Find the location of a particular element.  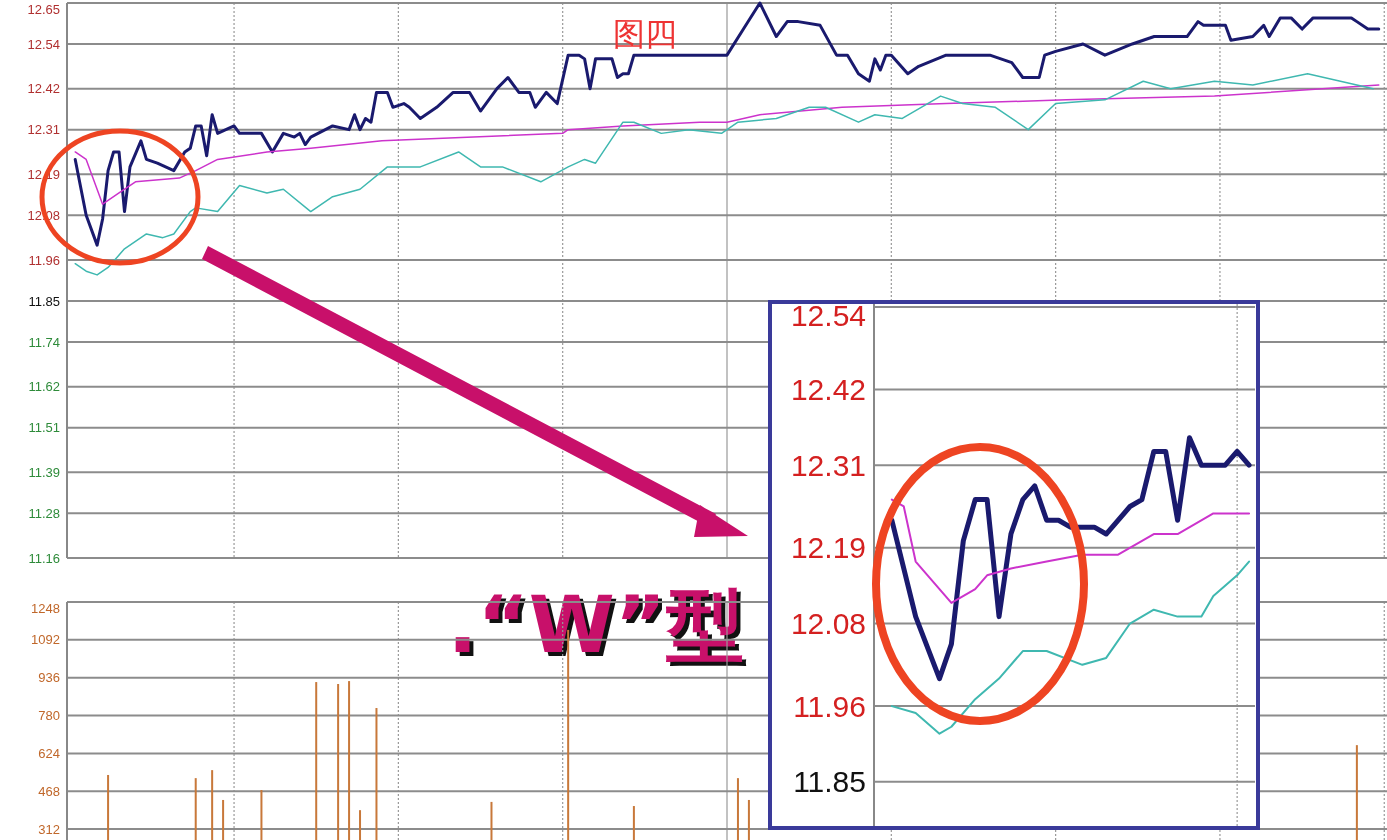

y-tick-label: 624 is located at coordinates (49, 753).